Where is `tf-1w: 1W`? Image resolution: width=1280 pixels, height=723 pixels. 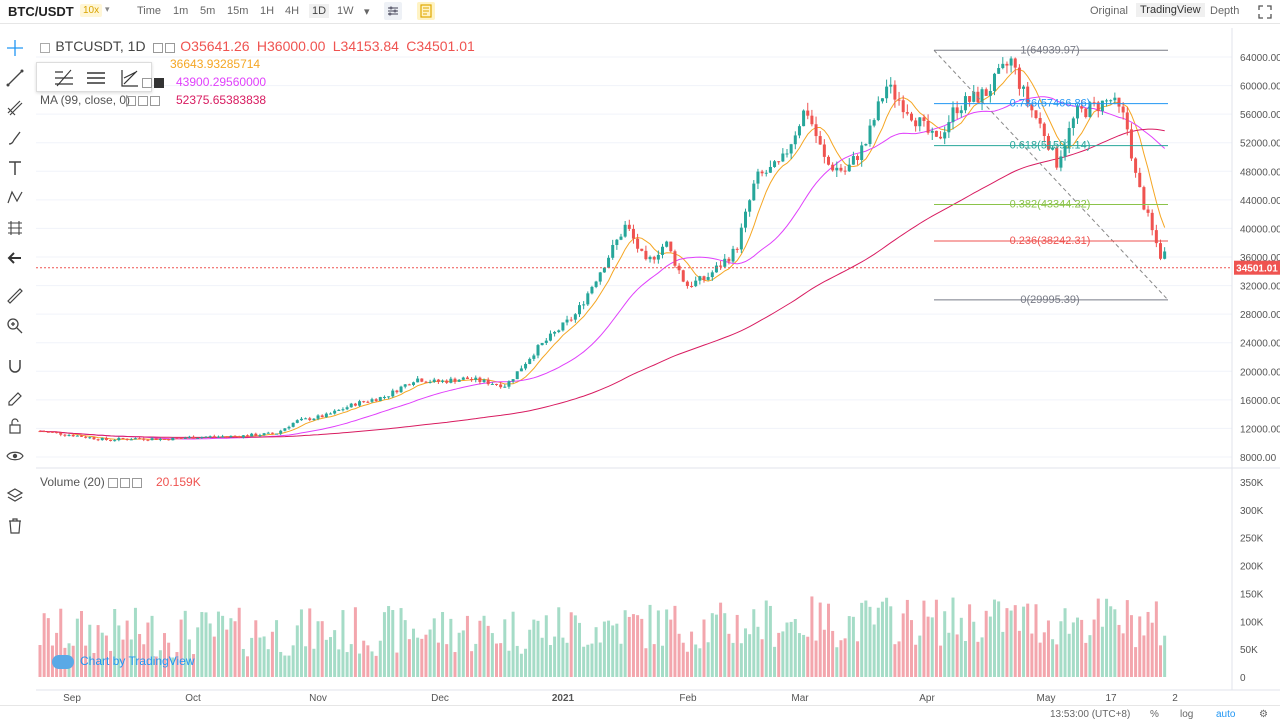 tf-1w: 1W is located at coordinates (345, 11).